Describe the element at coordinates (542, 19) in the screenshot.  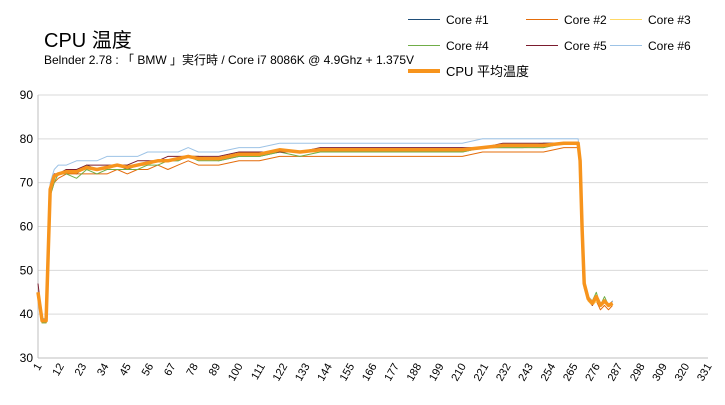
I see `legend-swatch-core2` at that location.